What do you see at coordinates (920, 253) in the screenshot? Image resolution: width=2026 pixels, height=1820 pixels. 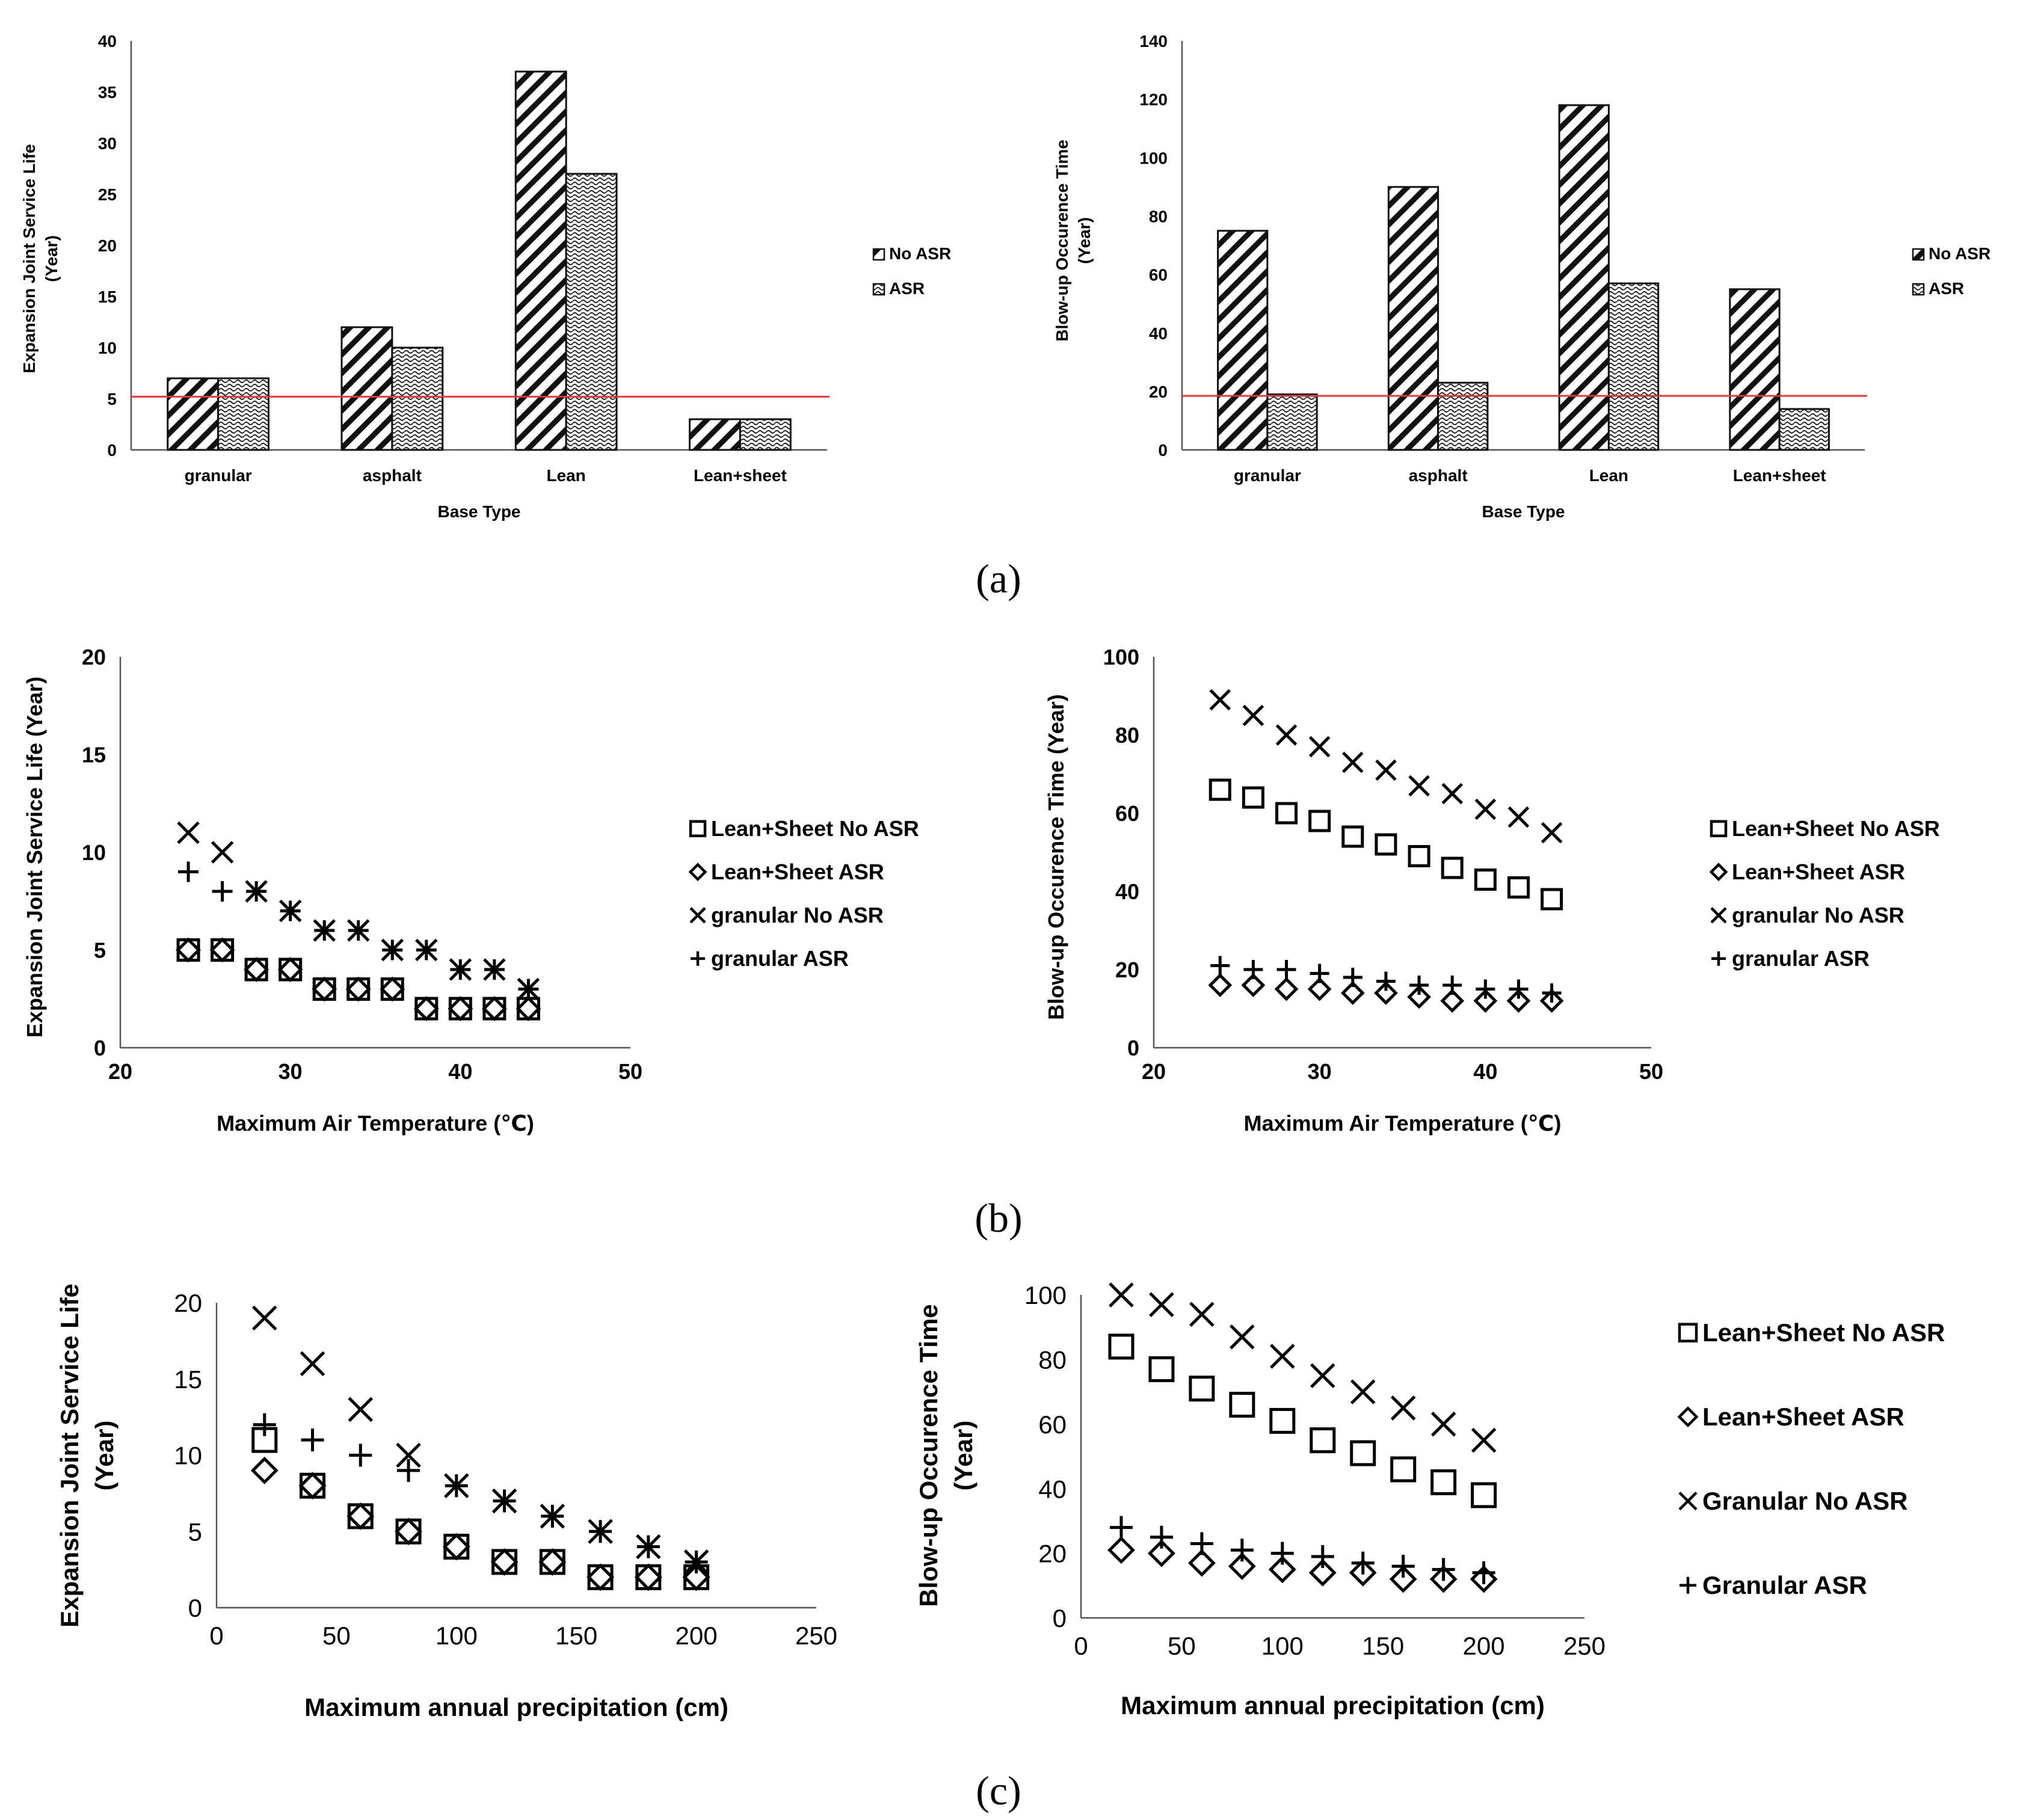 I see `legend-label: No ASR` at bounding box center [920, 253].